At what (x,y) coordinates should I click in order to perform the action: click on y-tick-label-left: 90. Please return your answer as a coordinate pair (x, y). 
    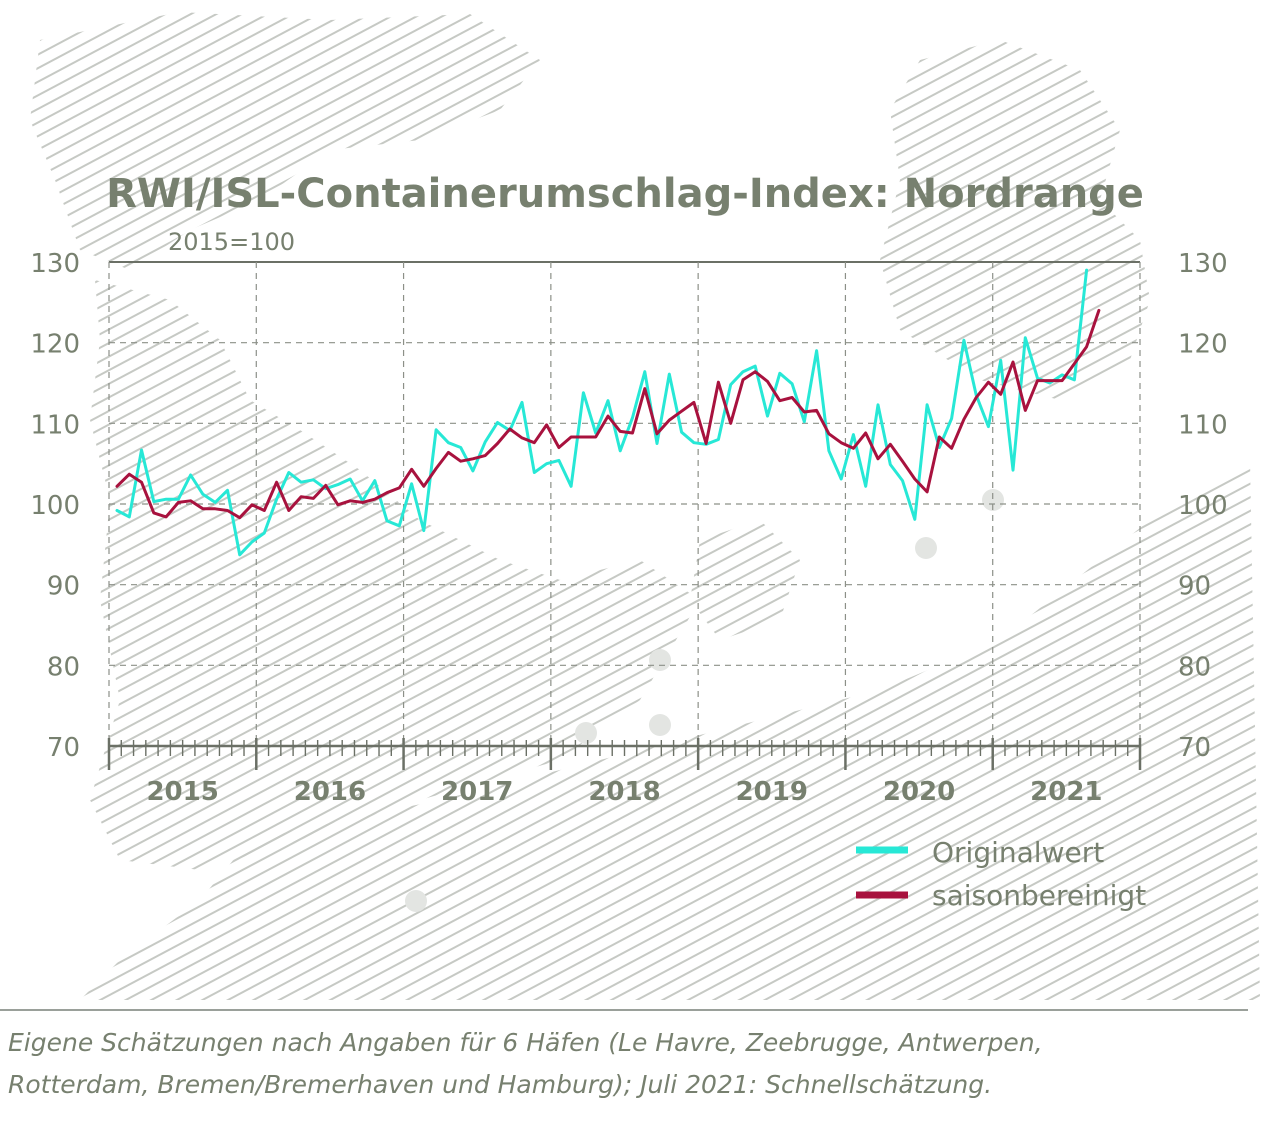
    Looking at the image, I should click on (63, 587).